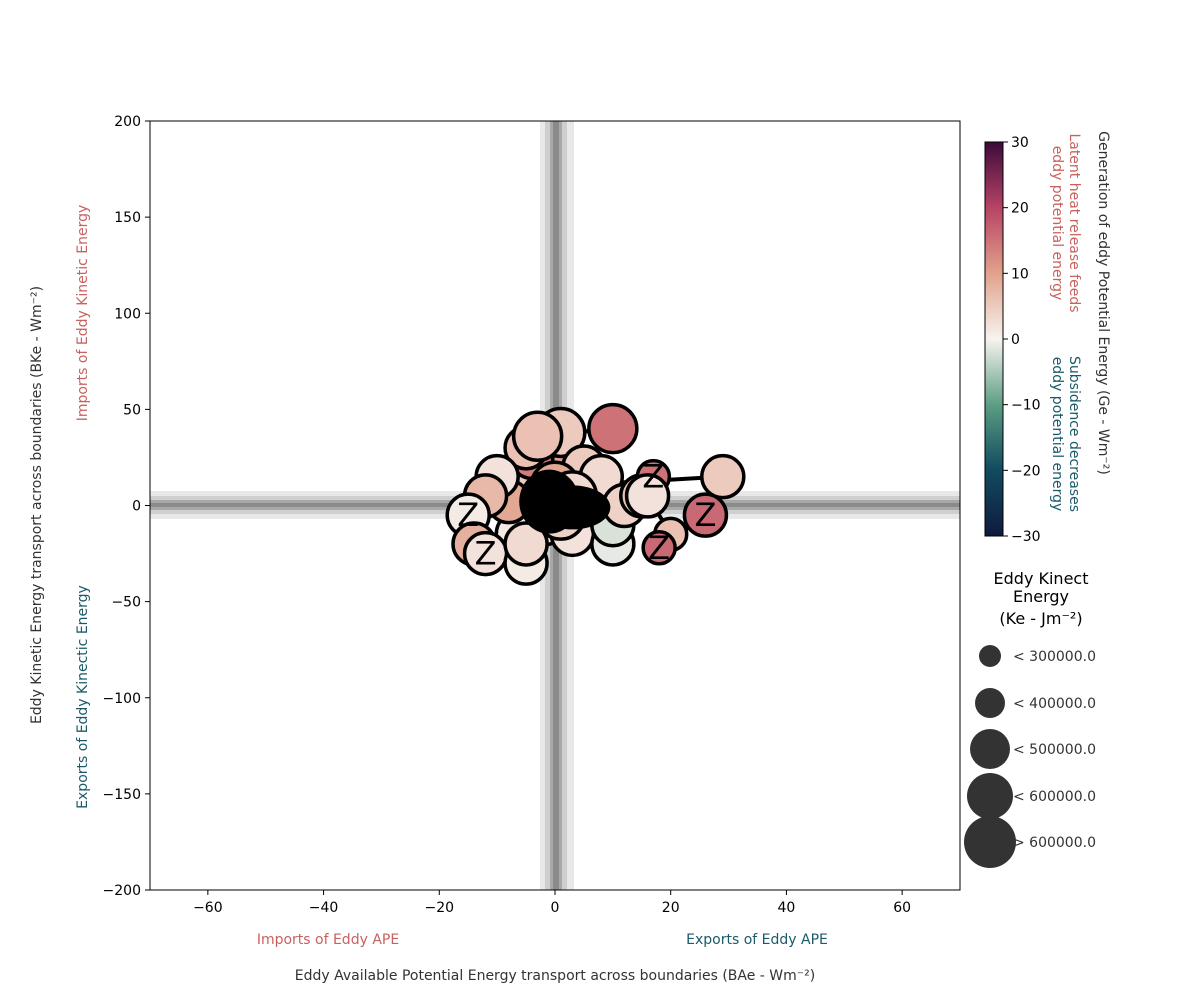 This screenshot has height=1000, width=1200. What do you see at coordinates (1054, 704) in the screenshot?
I see `size-legend-label: < 400000.0` at bounding box center [1054, 704].